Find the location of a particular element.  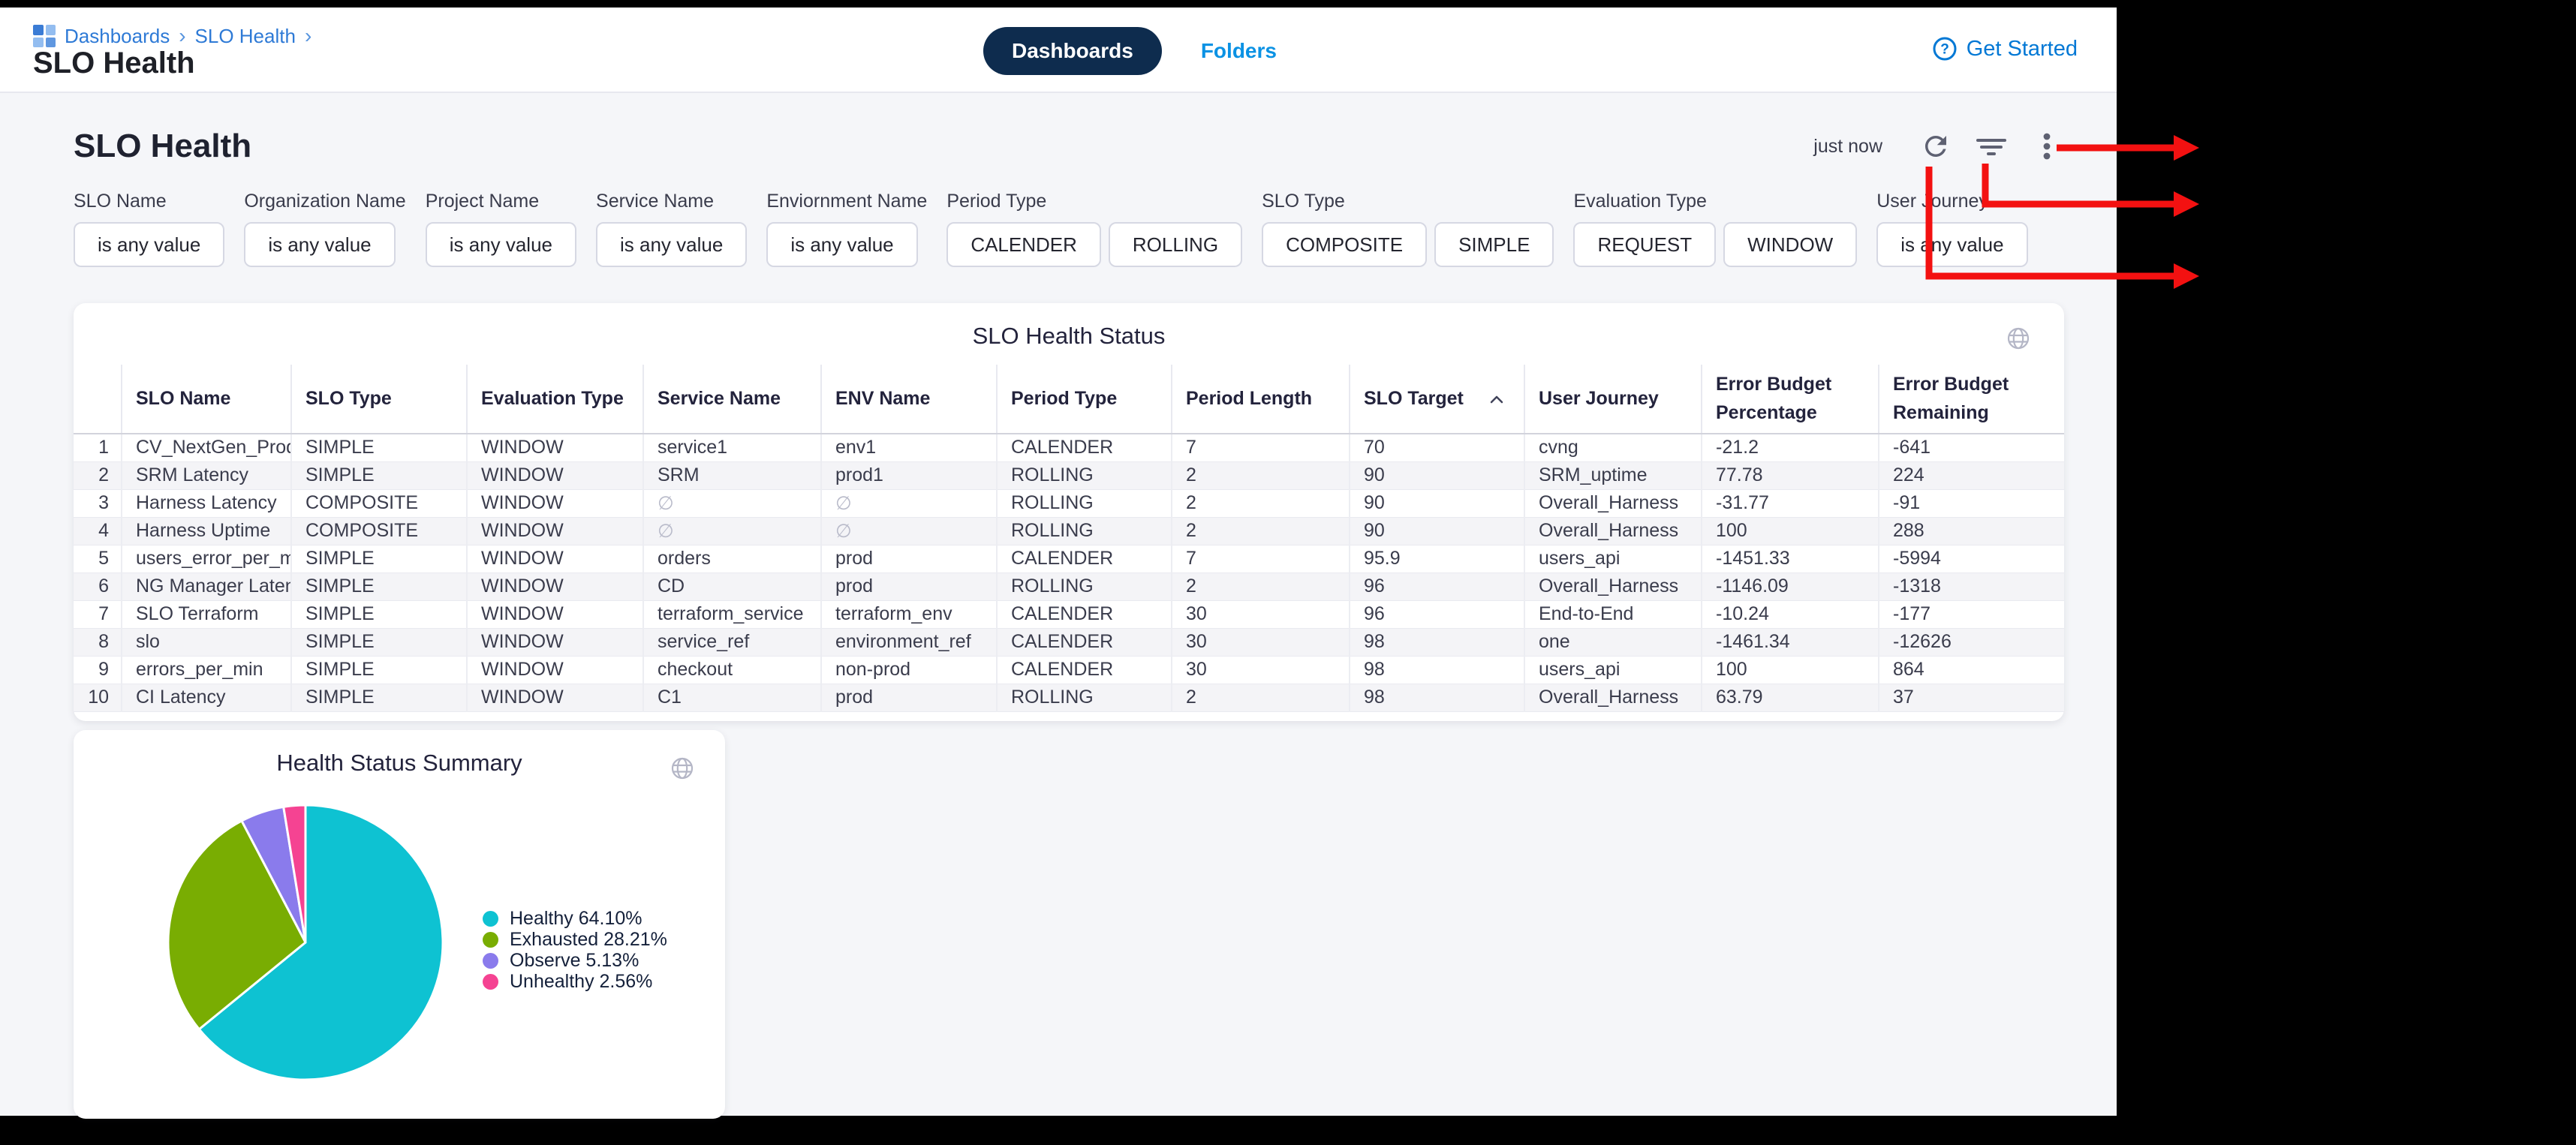

table-cell: SRM is located at coordinates (732, 475).